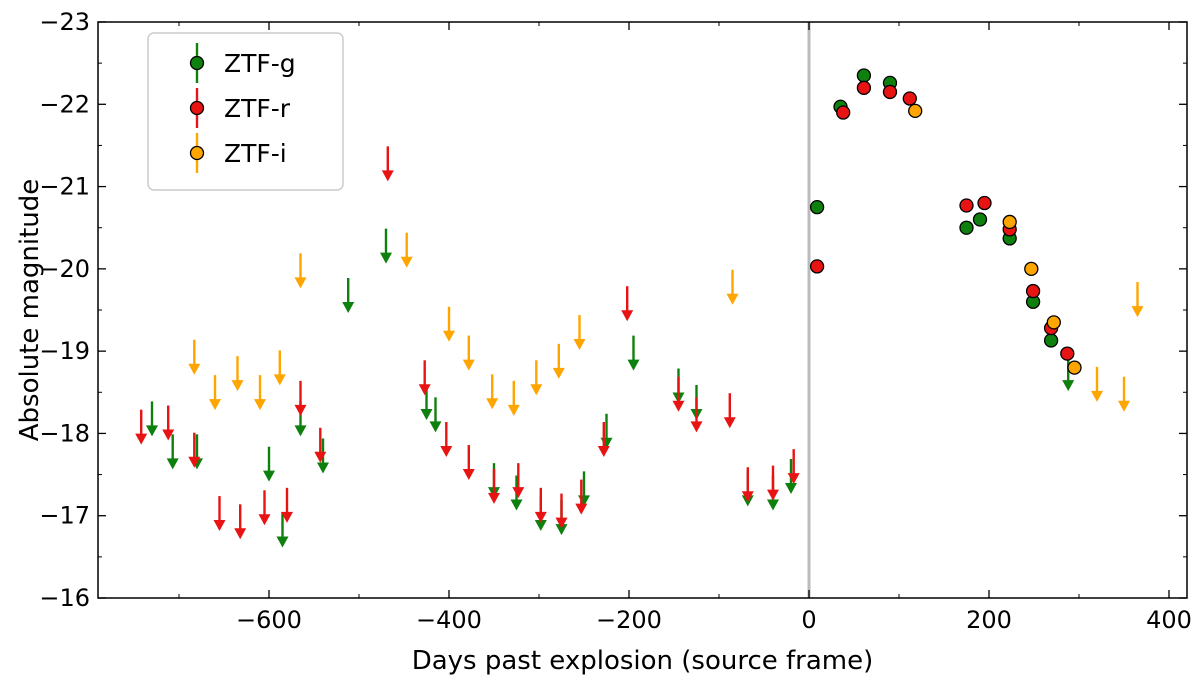 The height and width of the screenshot is (679, 1200). Describe the element at coordinates (64, 104) in the screenshot. I see `y-tick-label: −22` at that location.